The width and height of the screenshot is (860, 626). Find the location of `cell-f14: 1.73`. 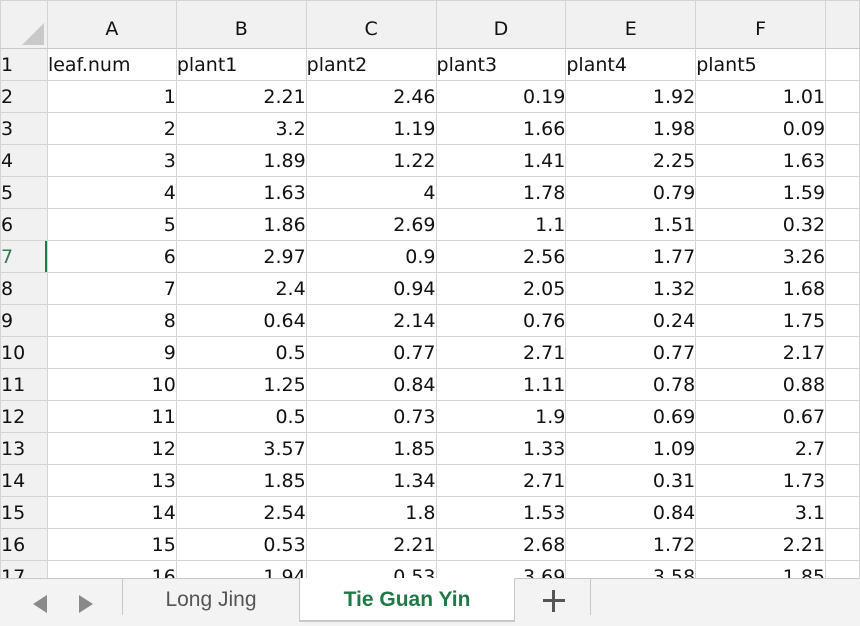

cell-f14: 1.73 is located at coordinates (761, 480).